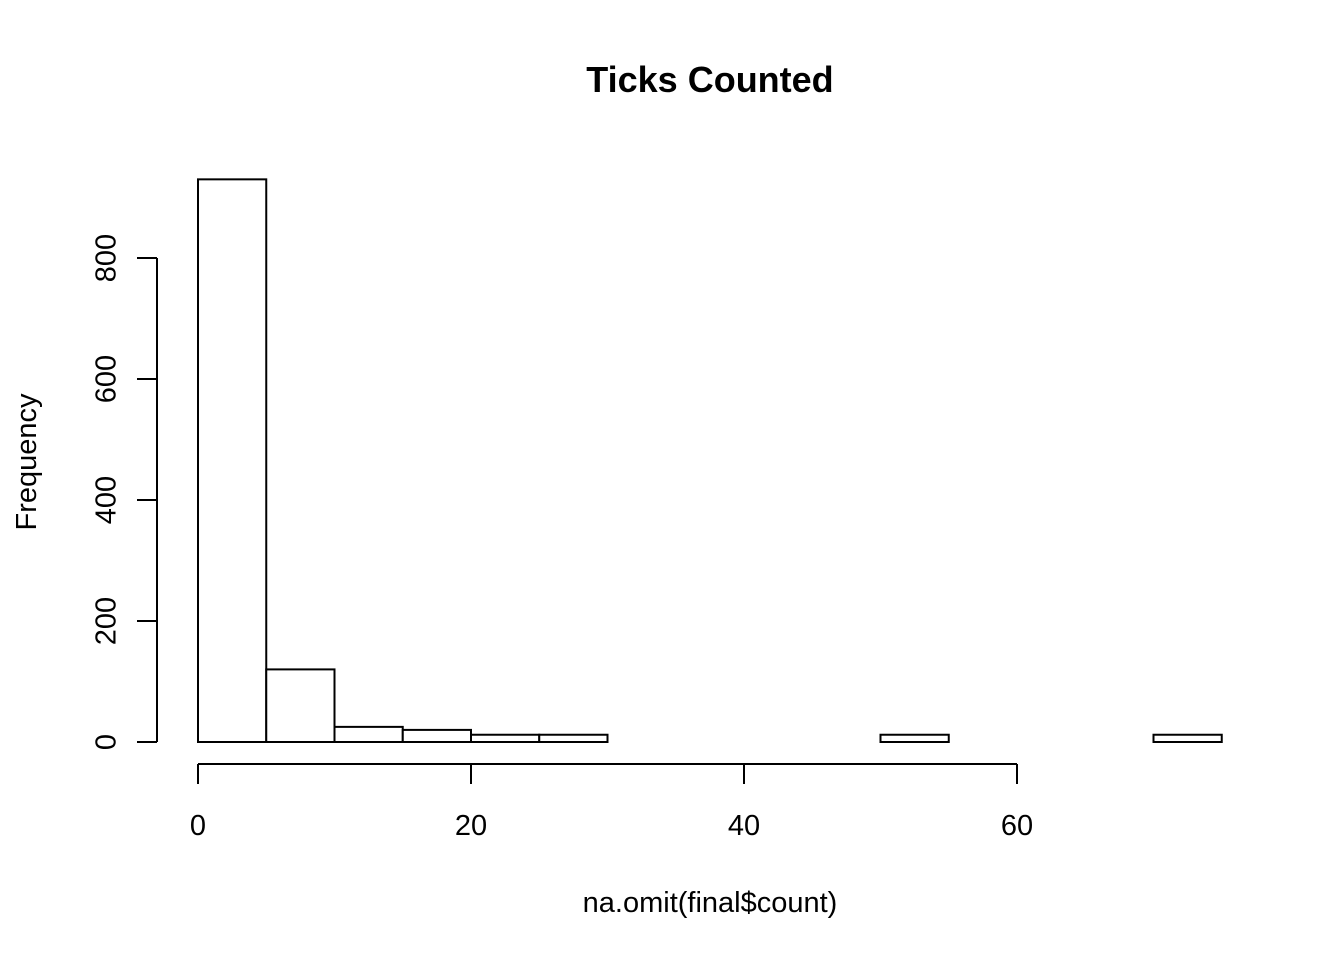  What do you see at coordinates (710, 903) in the screenshot?
I see `x-axis-label: na.omit(final$count)` at bounding box center [710, 903].